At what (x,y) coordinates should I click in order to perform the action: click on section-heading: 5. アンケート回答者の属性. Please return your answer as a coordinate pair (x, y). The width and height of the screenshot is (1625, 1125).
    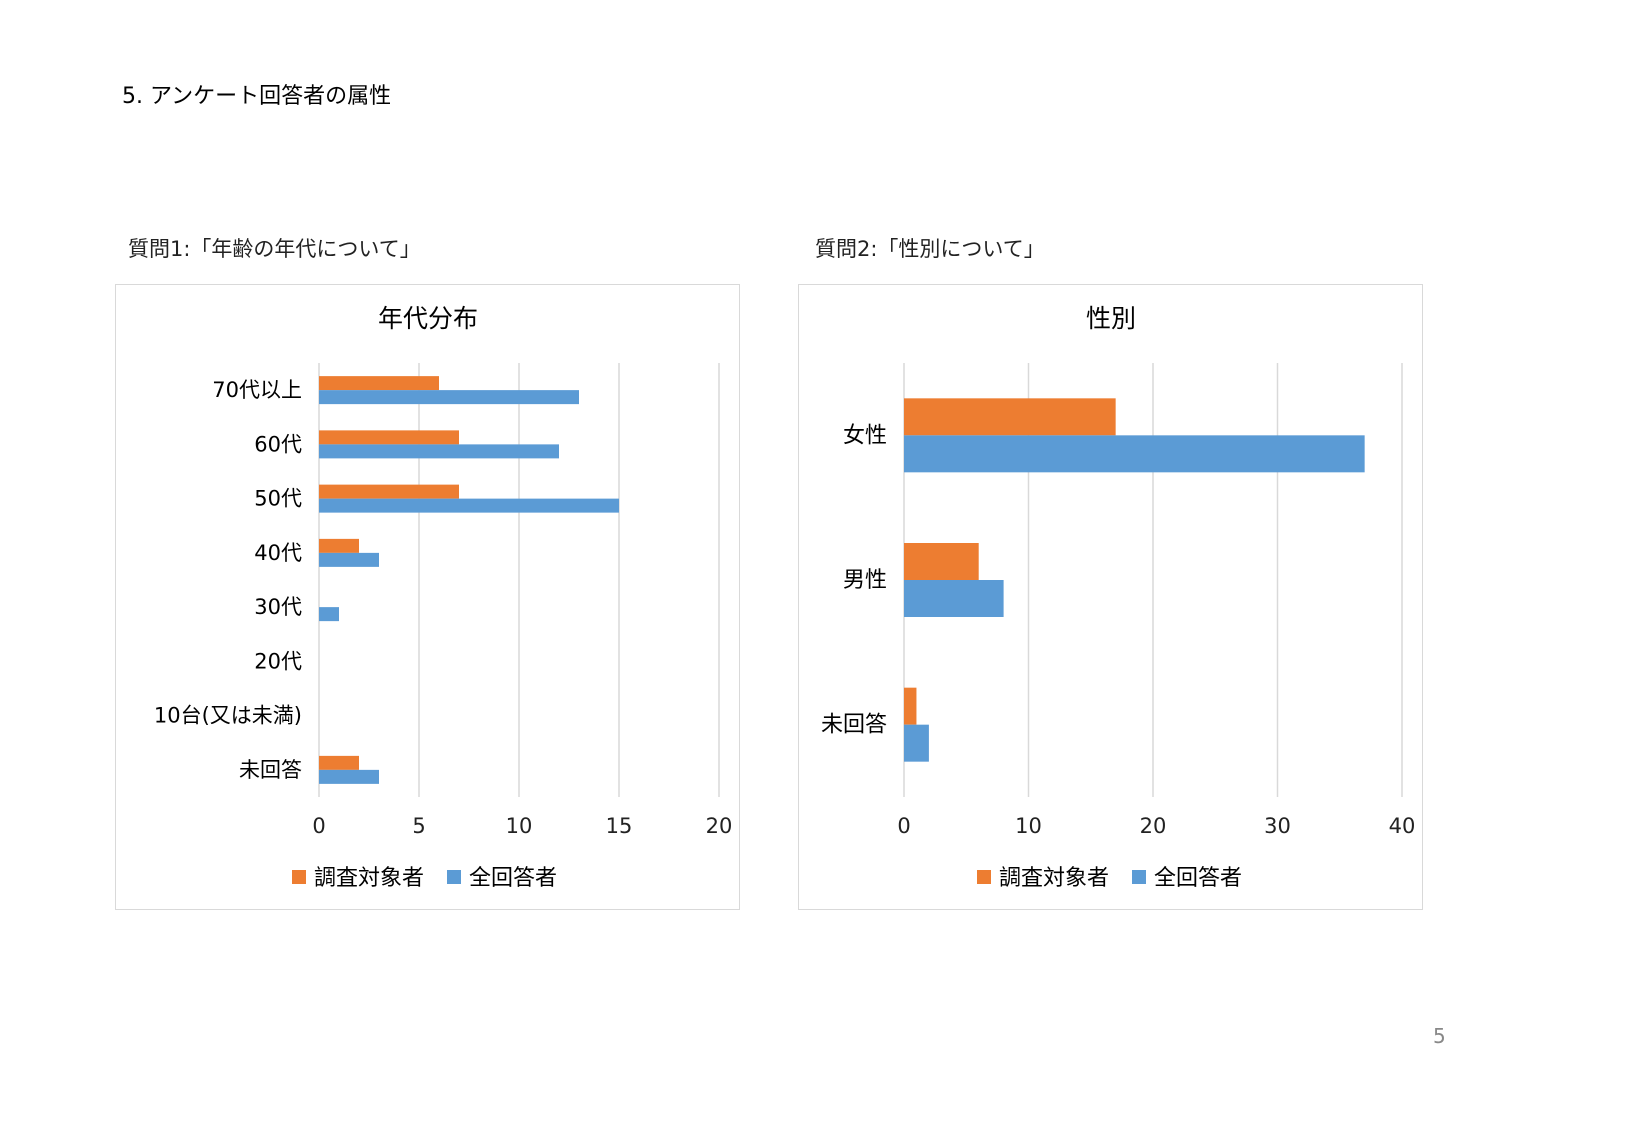
    Looking at the image, I should click on (257, 96).